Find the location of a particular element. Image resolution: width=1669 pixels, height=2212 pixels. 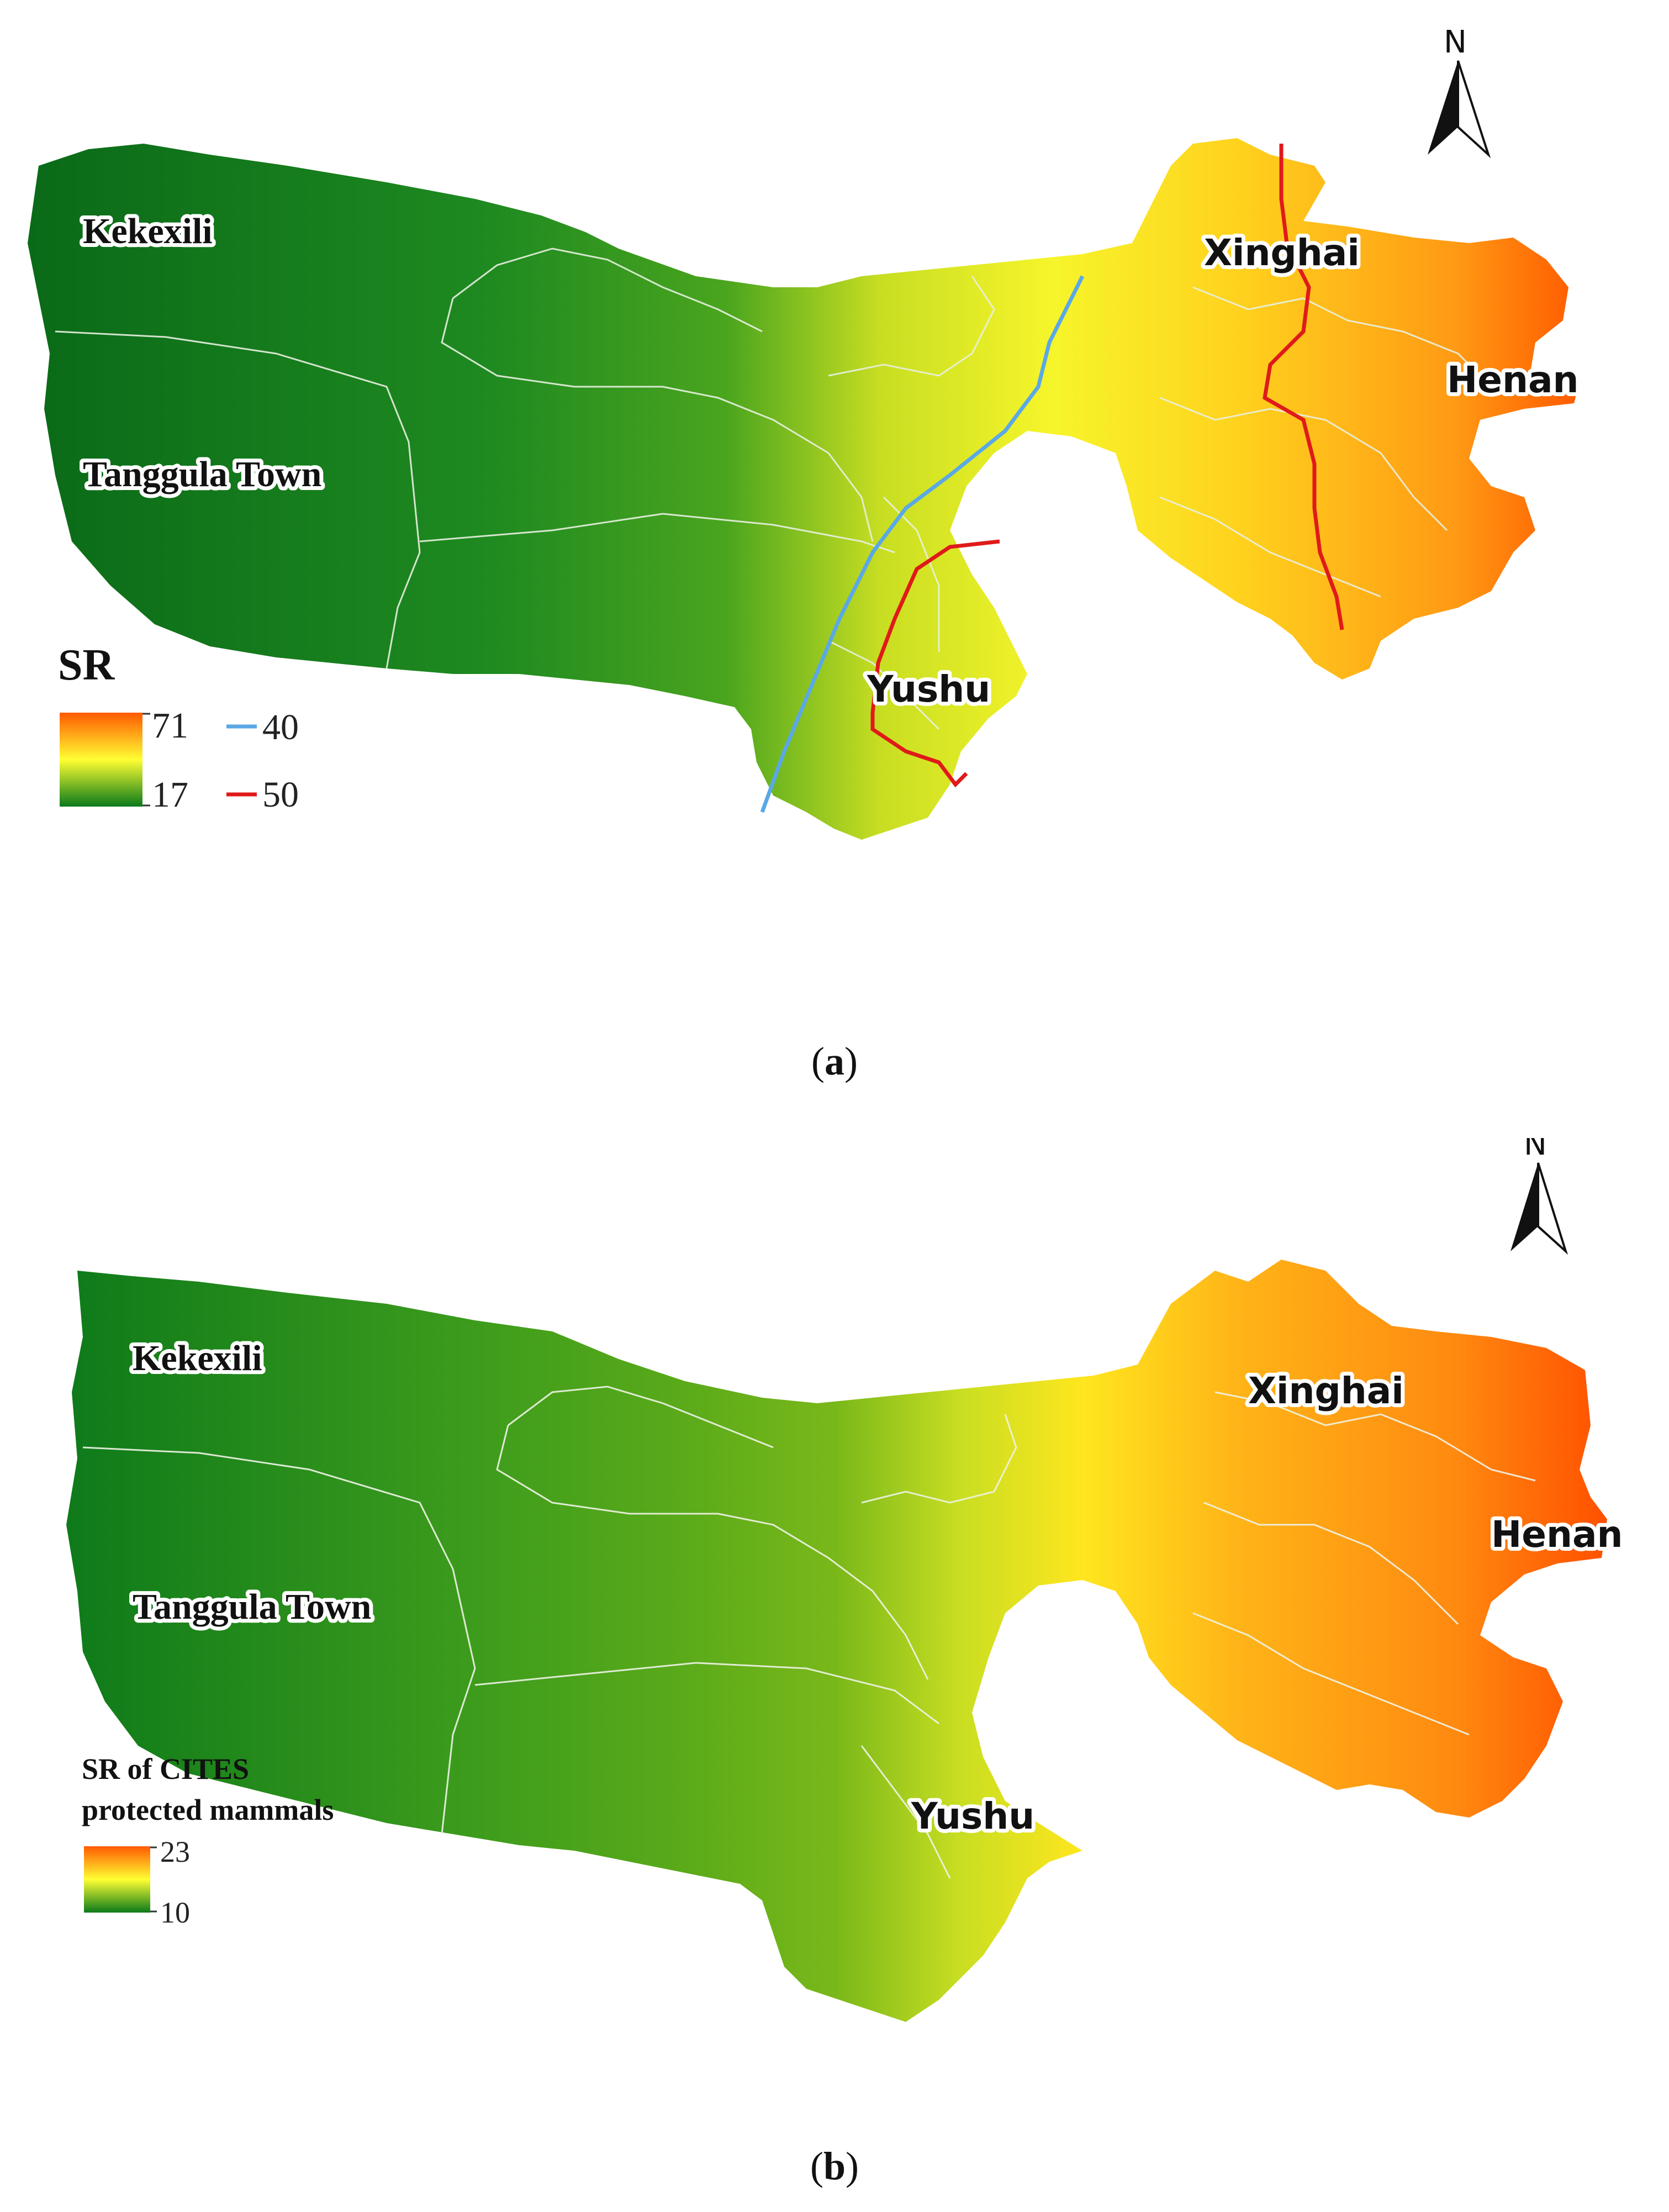

legend-min-a: 17 is located at coordinates (170, 795).